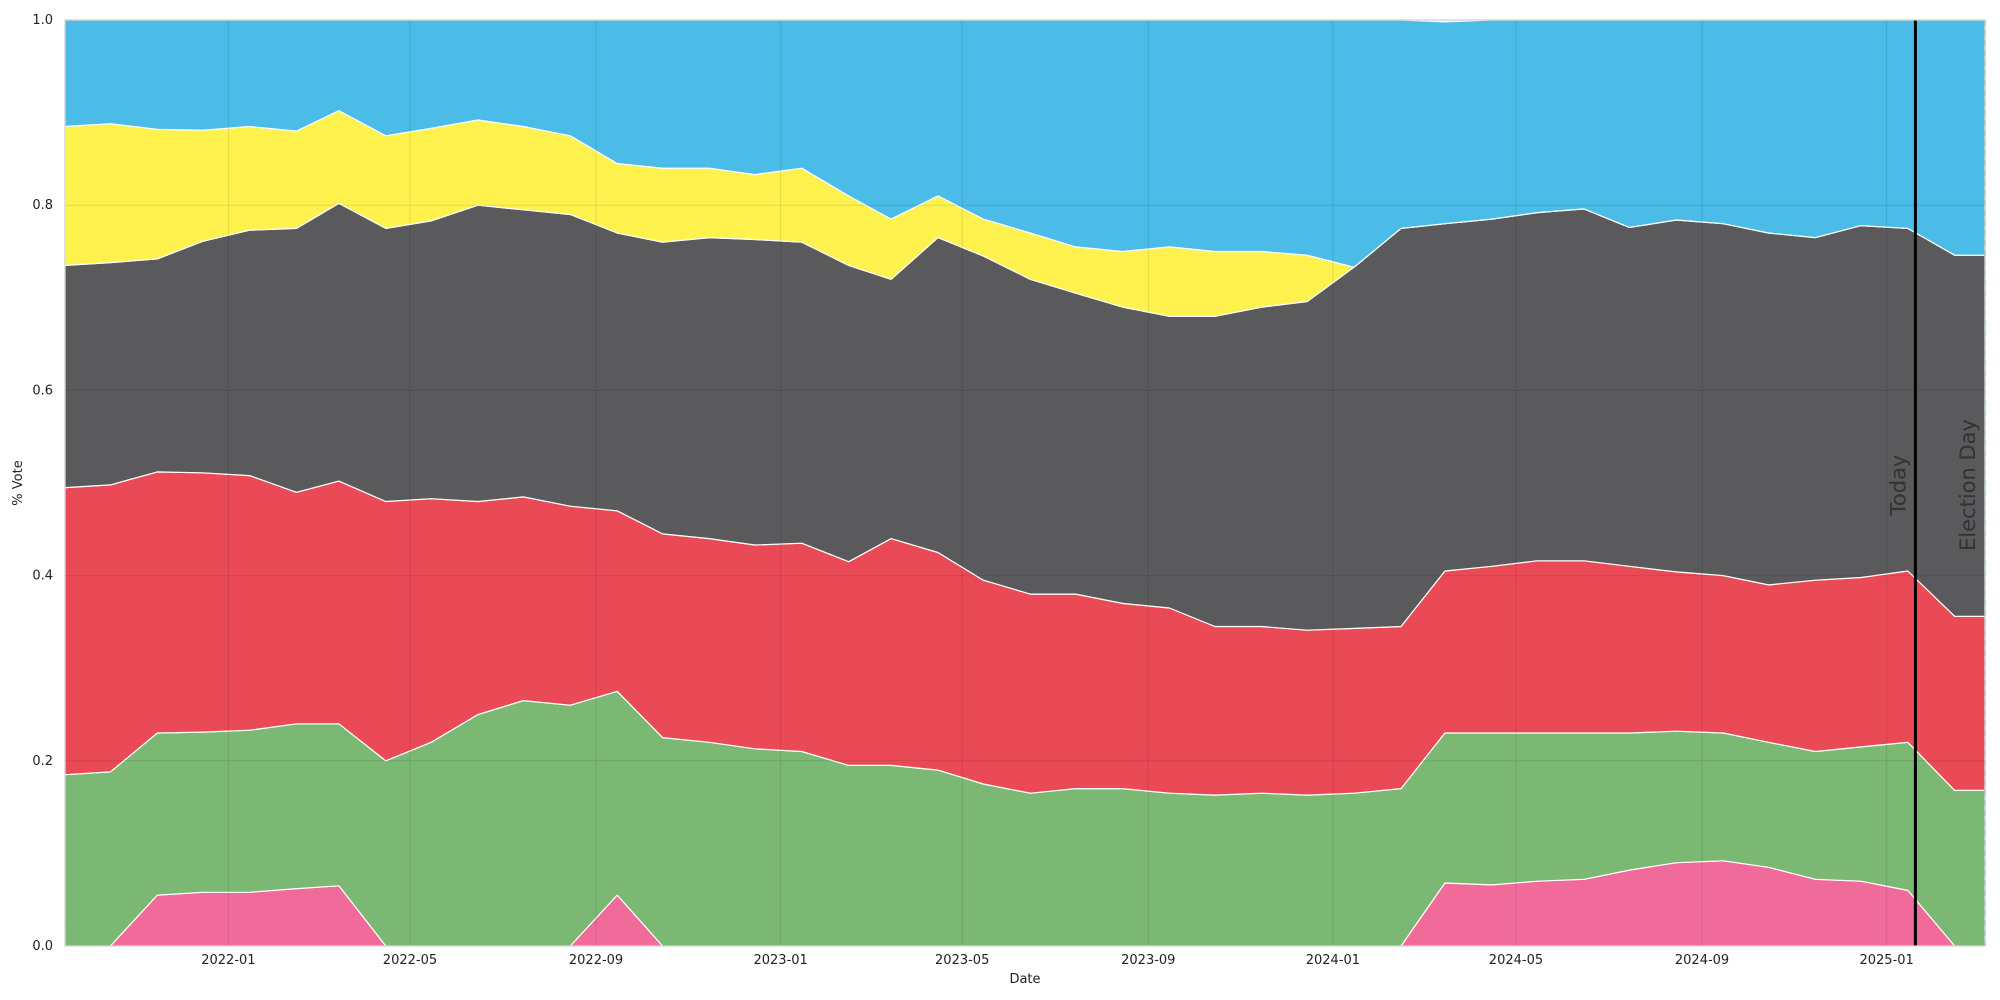  I want to click on vline-label-1: Today, so click(1898, 486).